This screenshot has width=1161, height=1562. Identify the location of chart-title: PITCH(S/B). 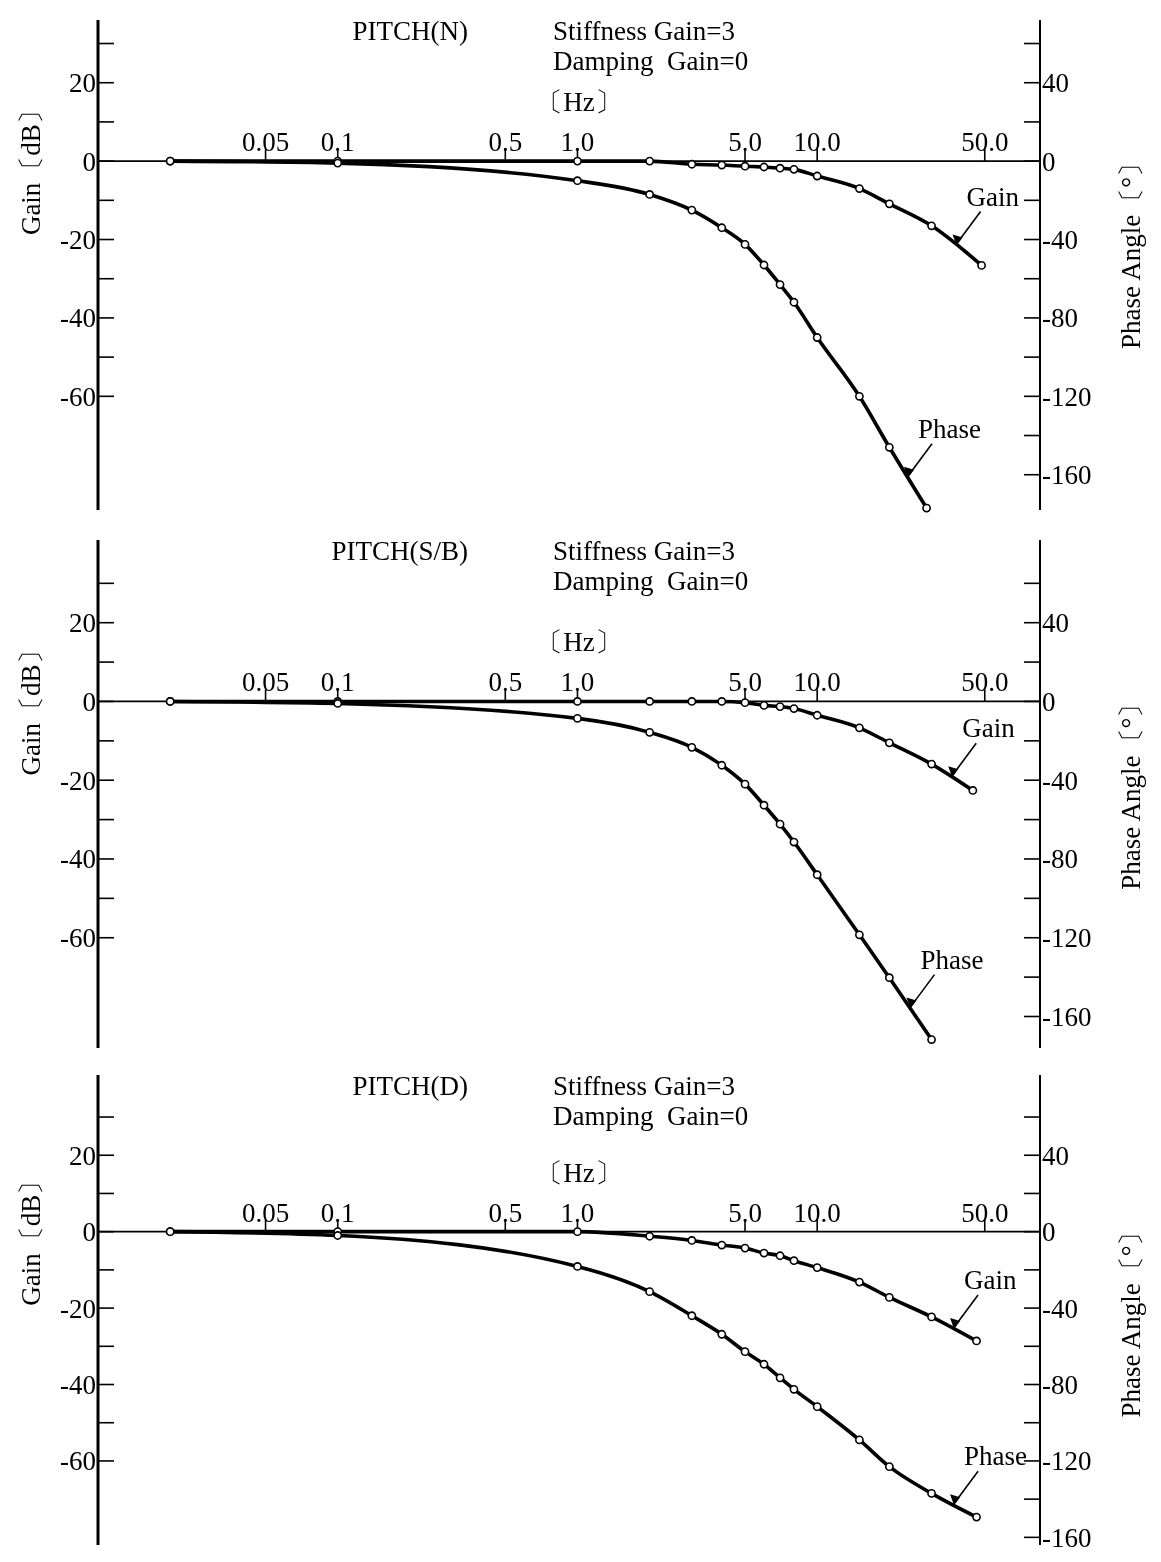
(399, 551).